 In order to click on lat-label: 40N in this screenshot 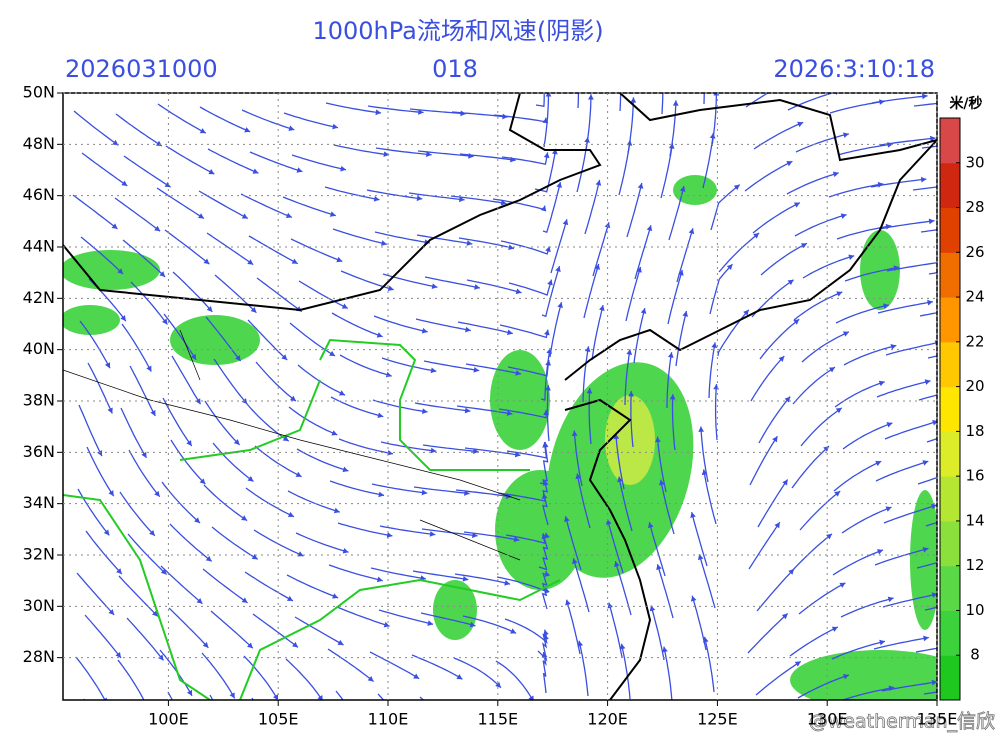, I will do `click(39, 348)`.